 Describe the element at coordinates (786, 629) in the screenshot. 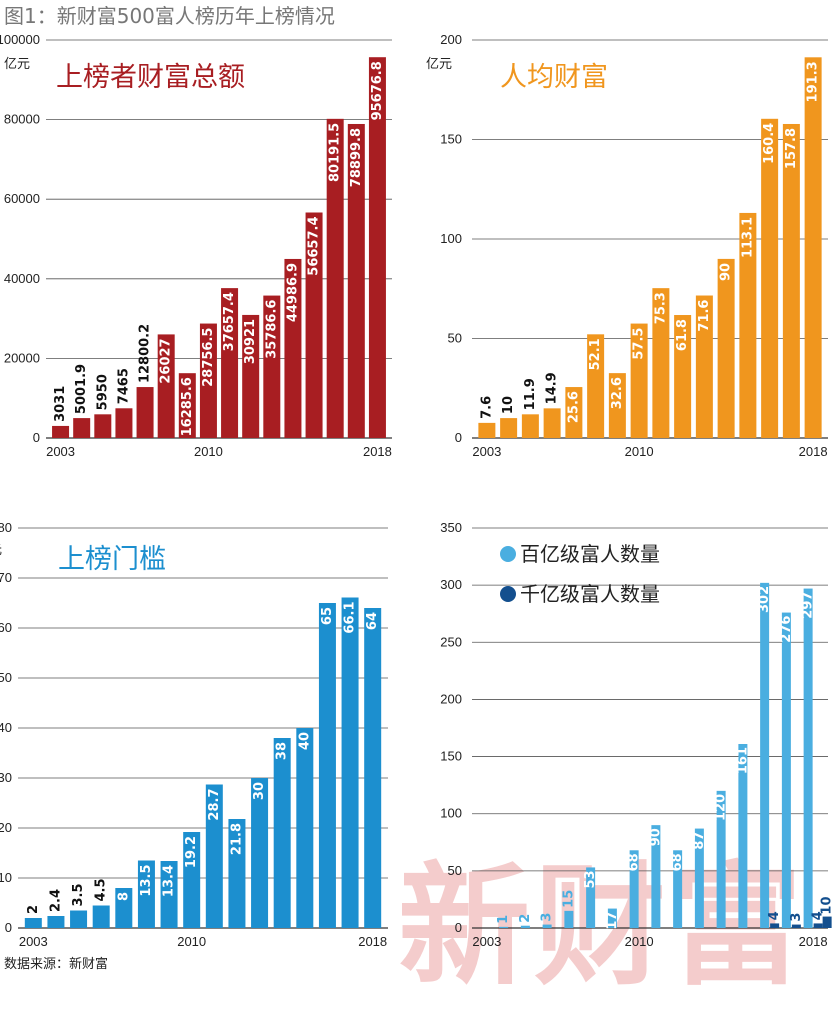

I see `bar-value-label: 276` at that location.